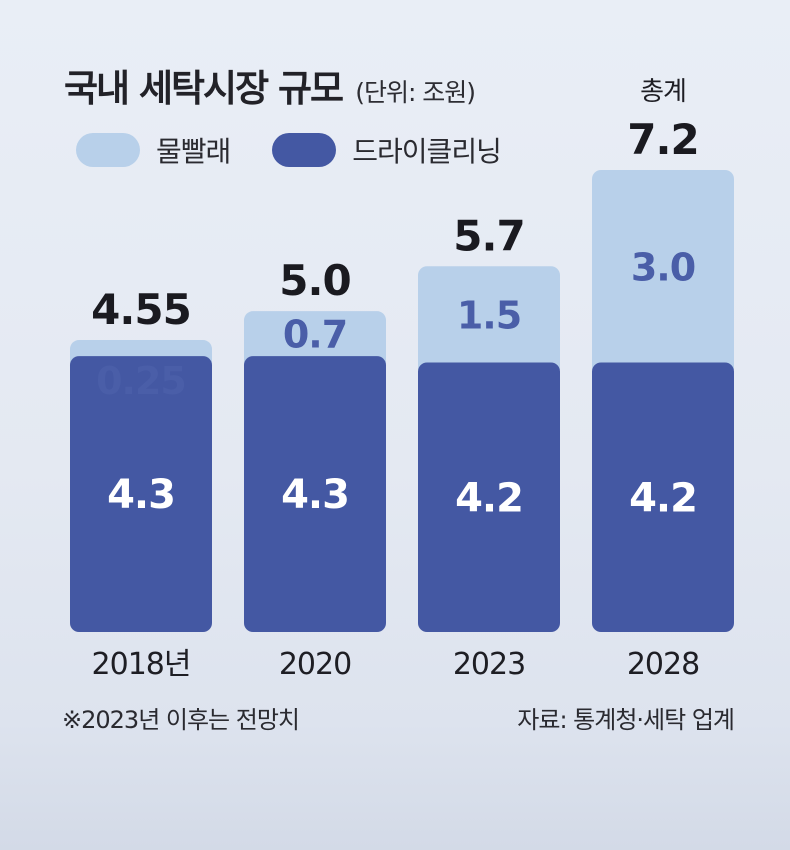  I want to click on source-note: 자료: 통계청·세탁 업계, so click(626, 720).